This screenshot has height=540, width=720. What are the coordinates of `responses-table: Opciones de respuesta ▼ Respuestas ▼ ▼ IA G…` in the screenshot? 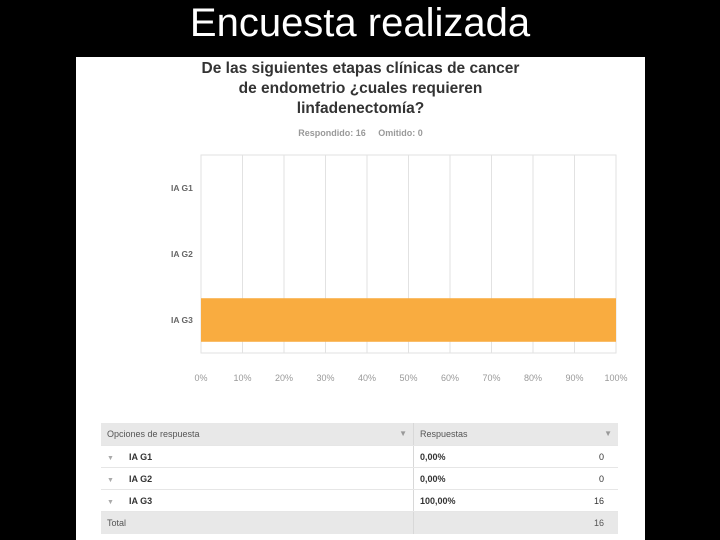 It's located at (359, 478).